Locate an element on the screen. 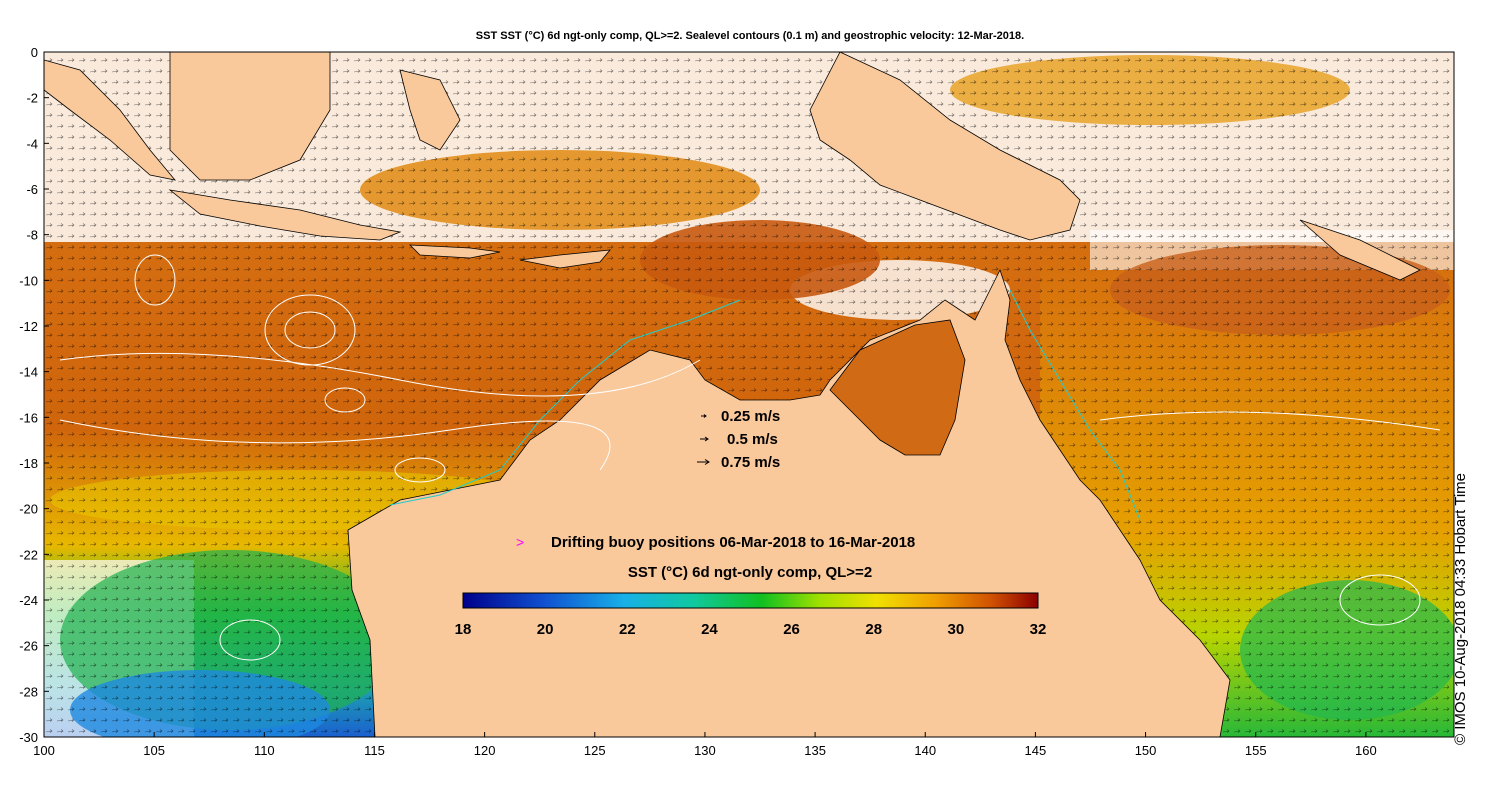 The width and height of the screenshot is (1500, 790). x-tick-label: 135 is located at coordinates (815, 750).